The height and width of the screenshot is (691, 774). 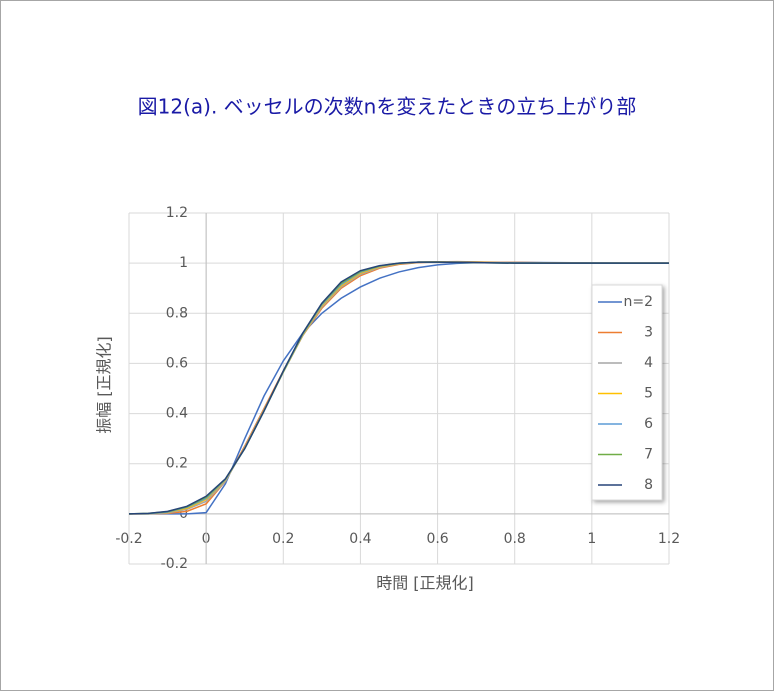 What do you see at coordinates (437, 539) in the screenshot?
I see `x-tick-label: 0.6` at bounding box center [437, 539].